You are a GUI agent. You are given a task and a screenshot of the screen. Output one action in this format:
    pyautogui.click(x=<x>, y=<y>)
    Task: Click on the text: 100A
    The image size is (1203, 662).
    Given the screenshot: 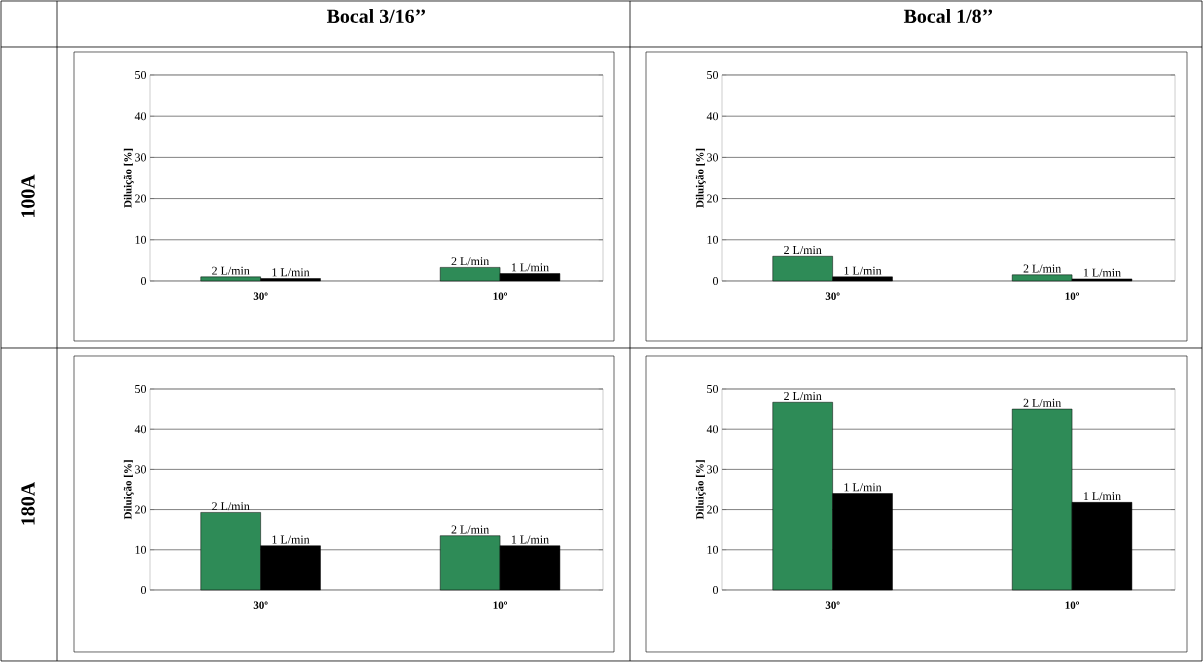 What is the action you would take?
    pyautogui.click(x=28, y=196)
    